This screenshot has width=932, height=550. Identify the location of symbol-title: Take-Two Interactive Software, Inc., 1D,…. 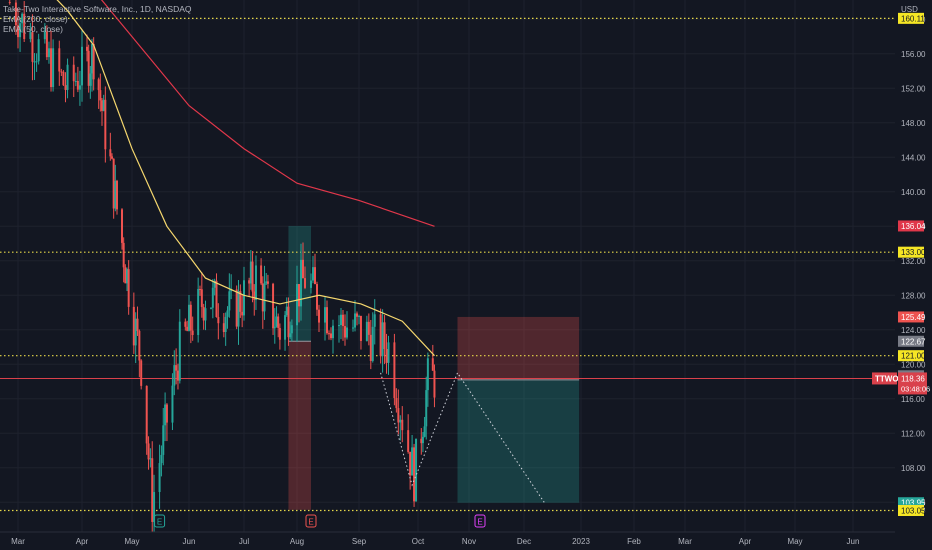
(97, 9).